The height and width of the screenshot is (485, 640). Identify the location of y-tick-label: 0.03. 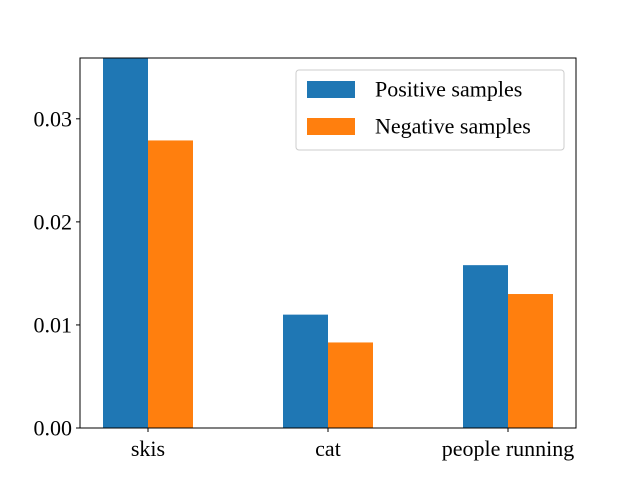
(53, 118).